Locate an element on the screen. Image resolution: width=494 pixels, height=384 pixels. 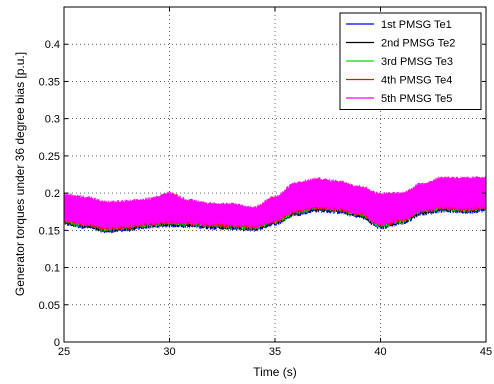
legend-label-4: 4th PMSG Te4 is located at coordinates (416, 81).